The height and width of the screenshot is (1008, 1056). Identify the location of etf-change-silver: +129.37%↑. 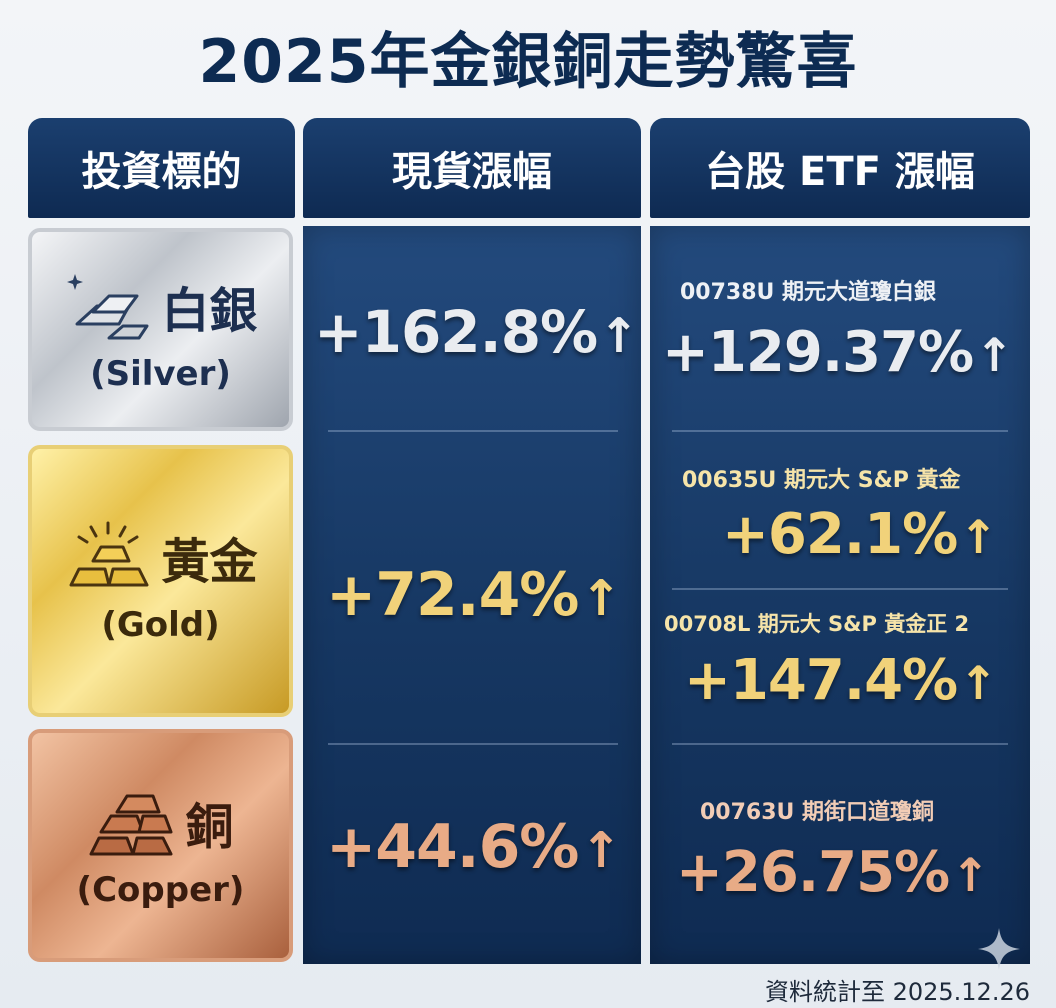
(838, 352).